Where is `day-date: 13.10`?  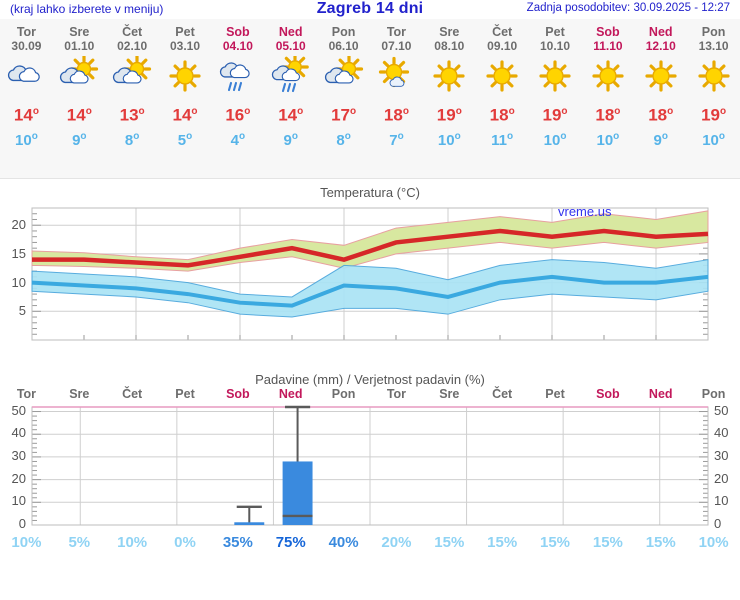 day-date: 13.10 is located at coordinates (713, 46).